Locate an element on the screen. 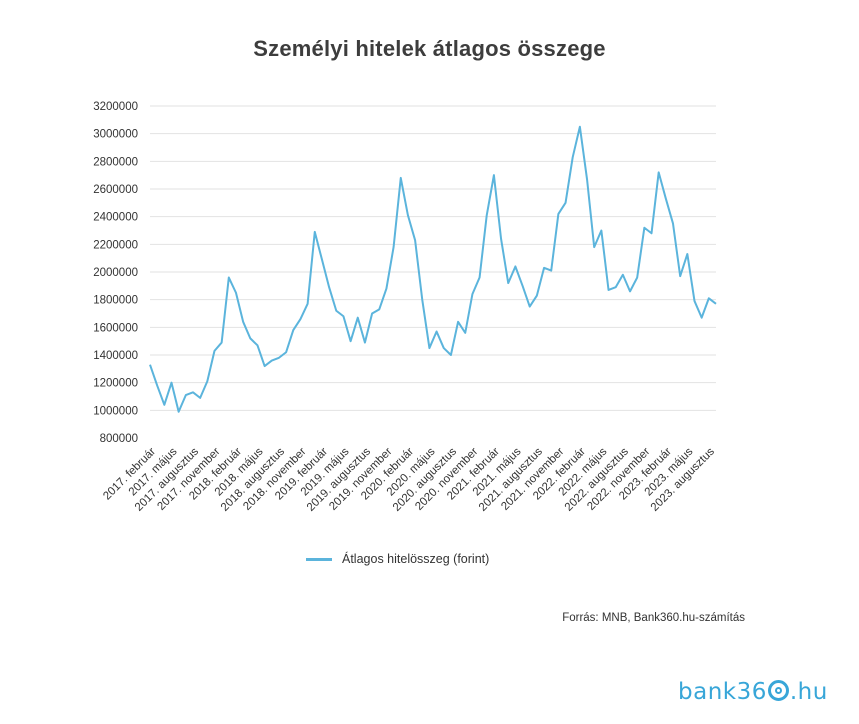 This screenshot has height=724, width=859. chart-title: Személyi hitelek átlagos összege is located at coordinates (429, 48).